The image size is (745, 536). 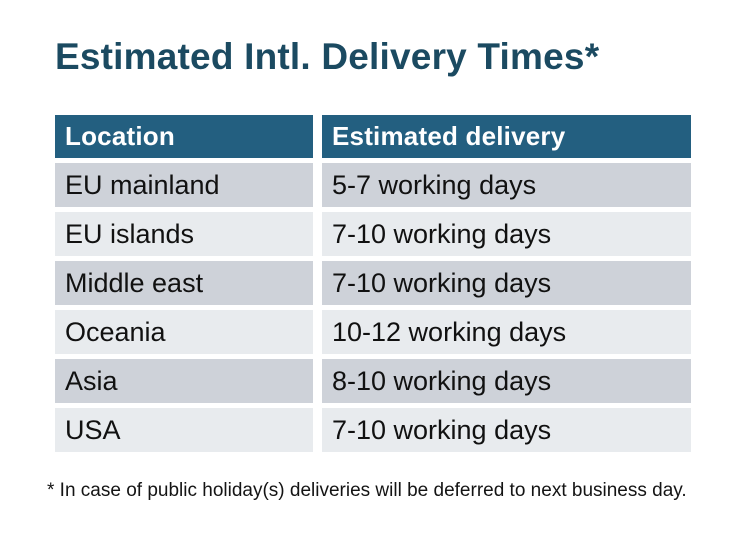 I want to click on table-row: EU mainland 5-7 working days, so click(x=373, y=185).